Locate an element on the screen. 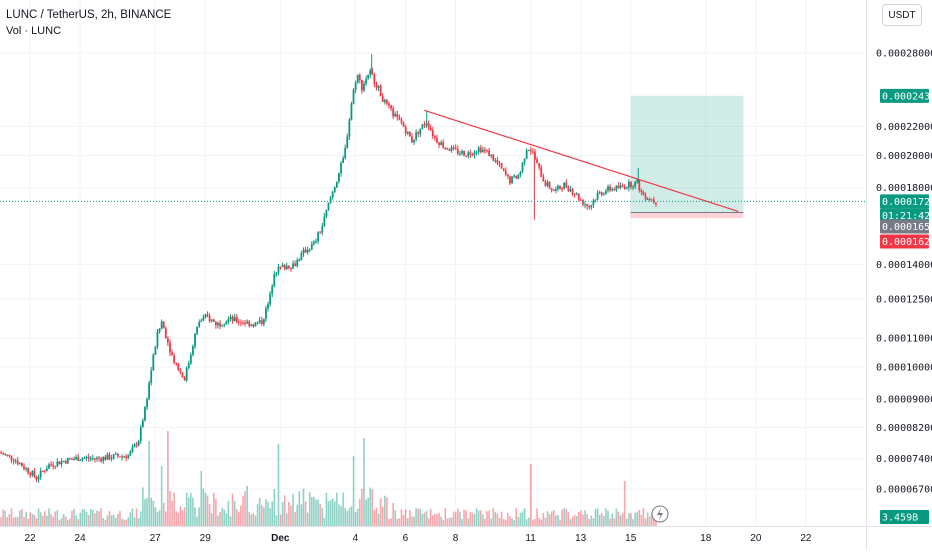 Image resolution: width=932 pixels, height=555 pixels. symbol-title: LUNC / TetherUS, 2h, BINANCE is located at coordinates (88, 15).